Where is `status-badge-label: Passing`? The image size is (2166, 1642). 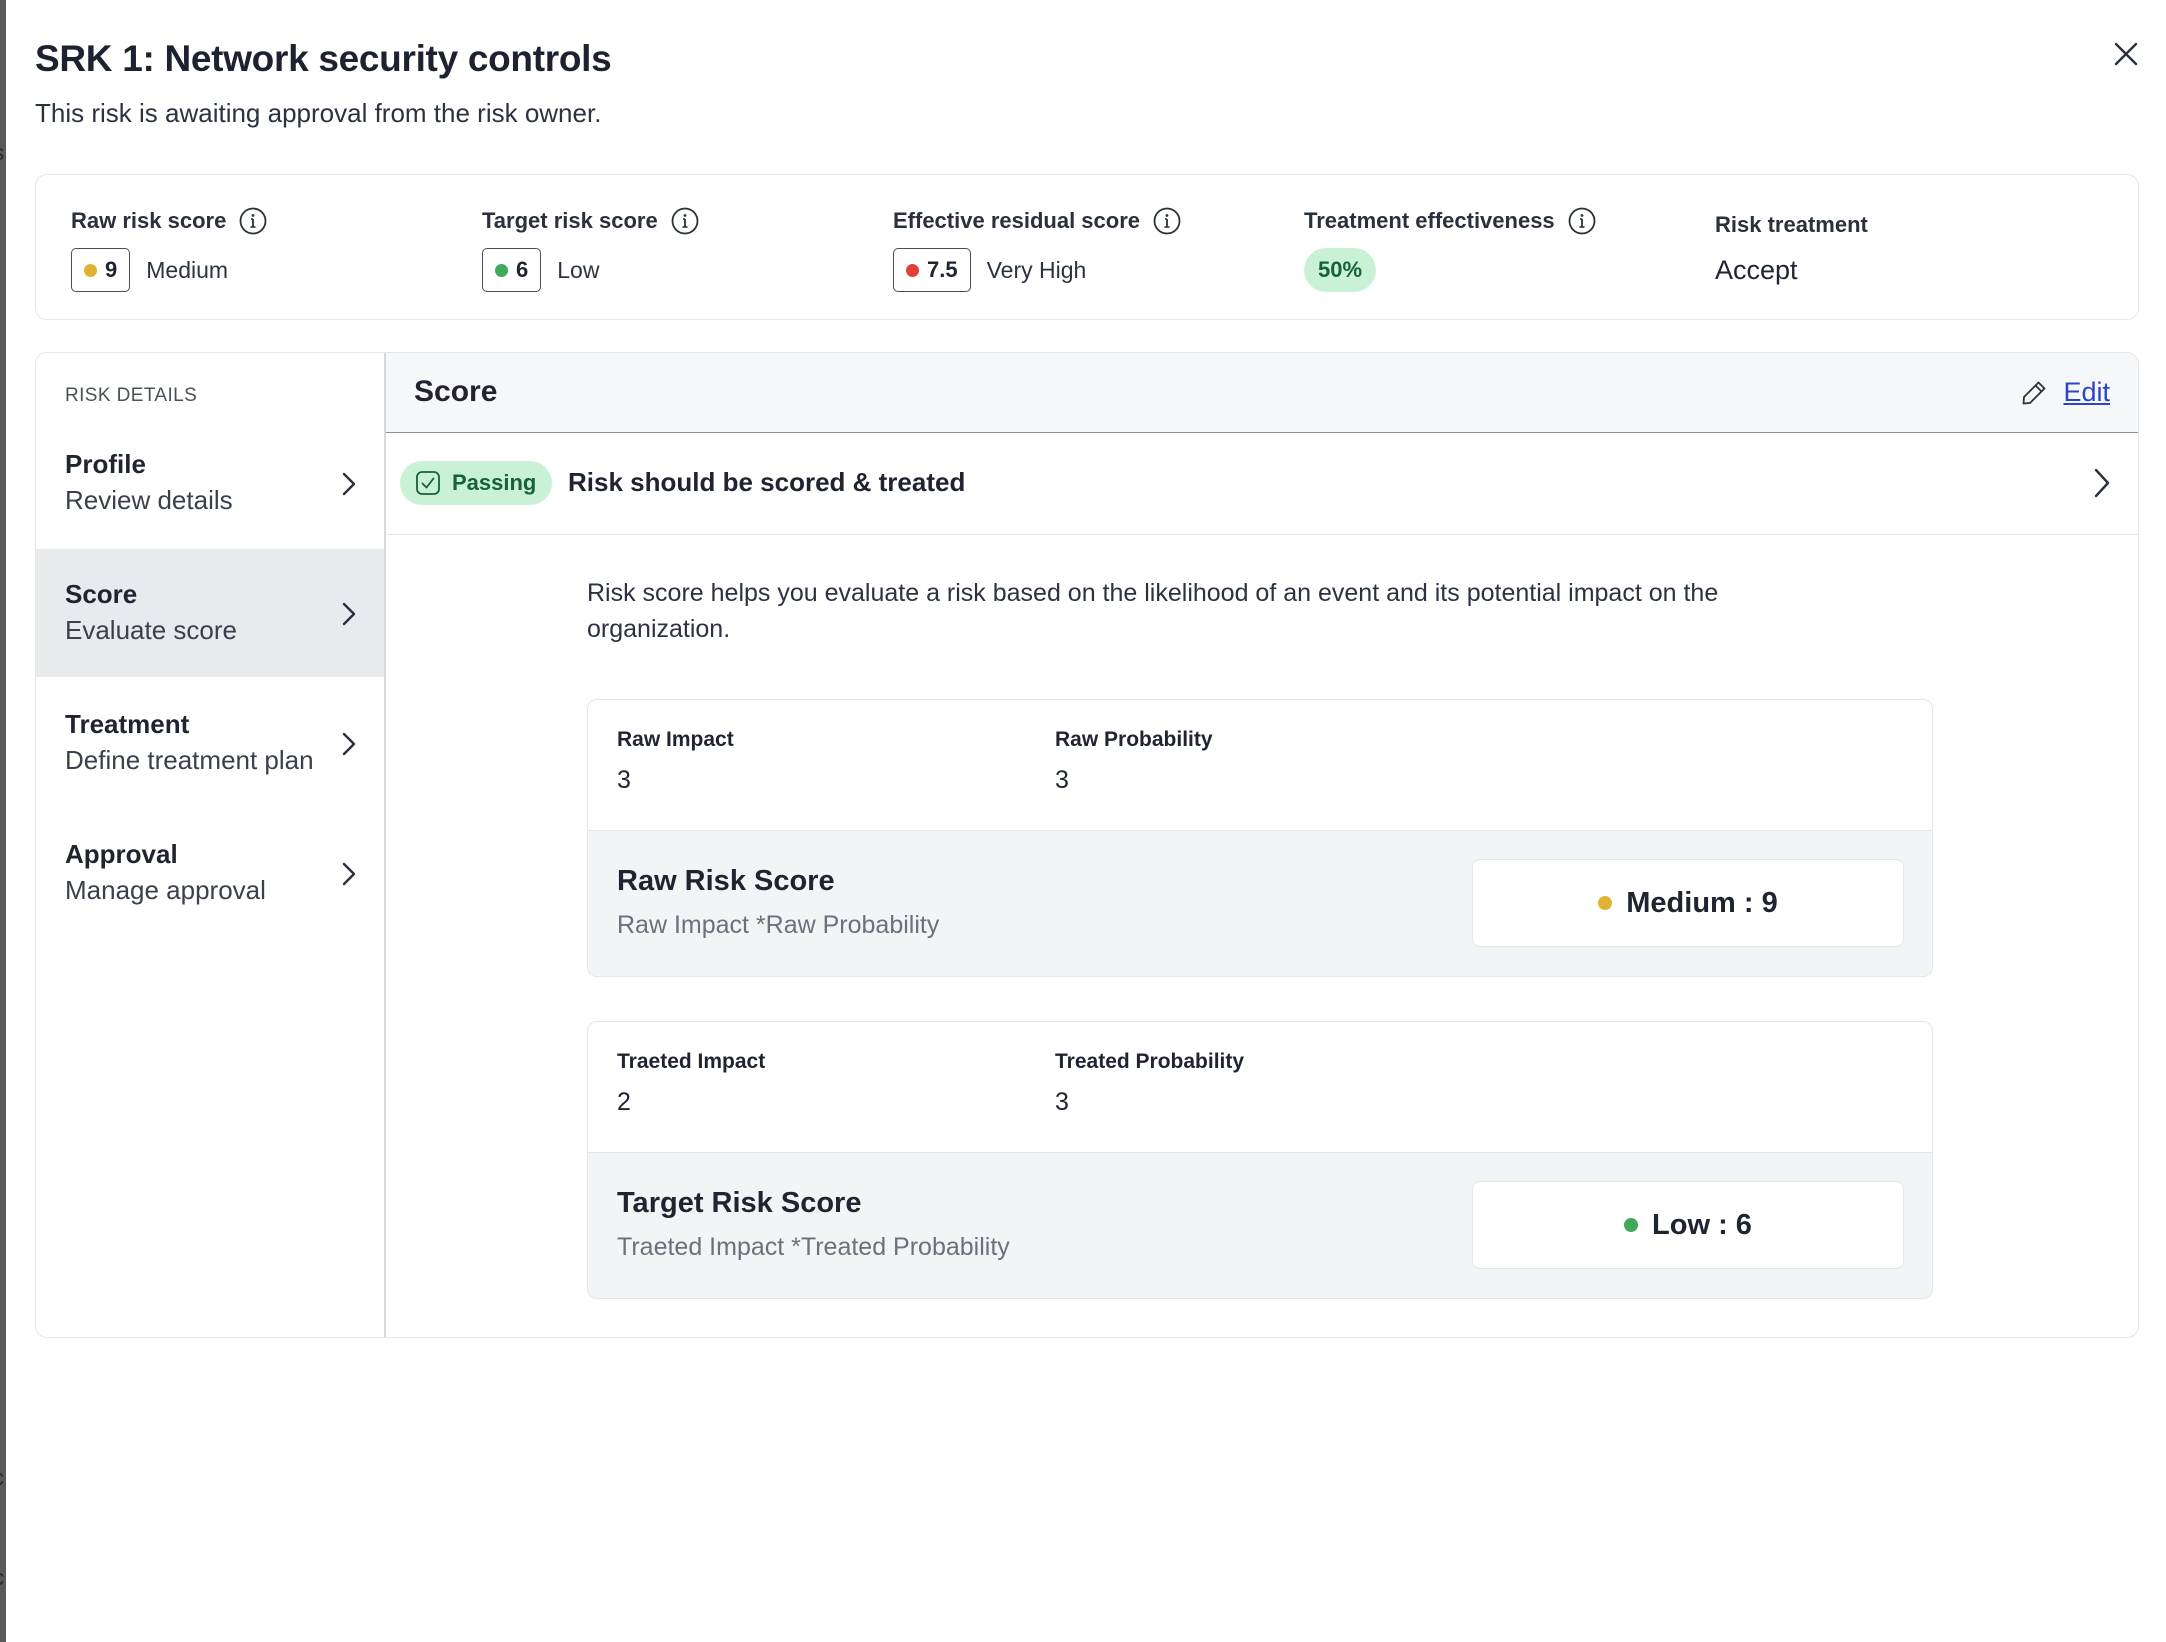
status-badge-label: Passing is located at coordinates (494, 482).